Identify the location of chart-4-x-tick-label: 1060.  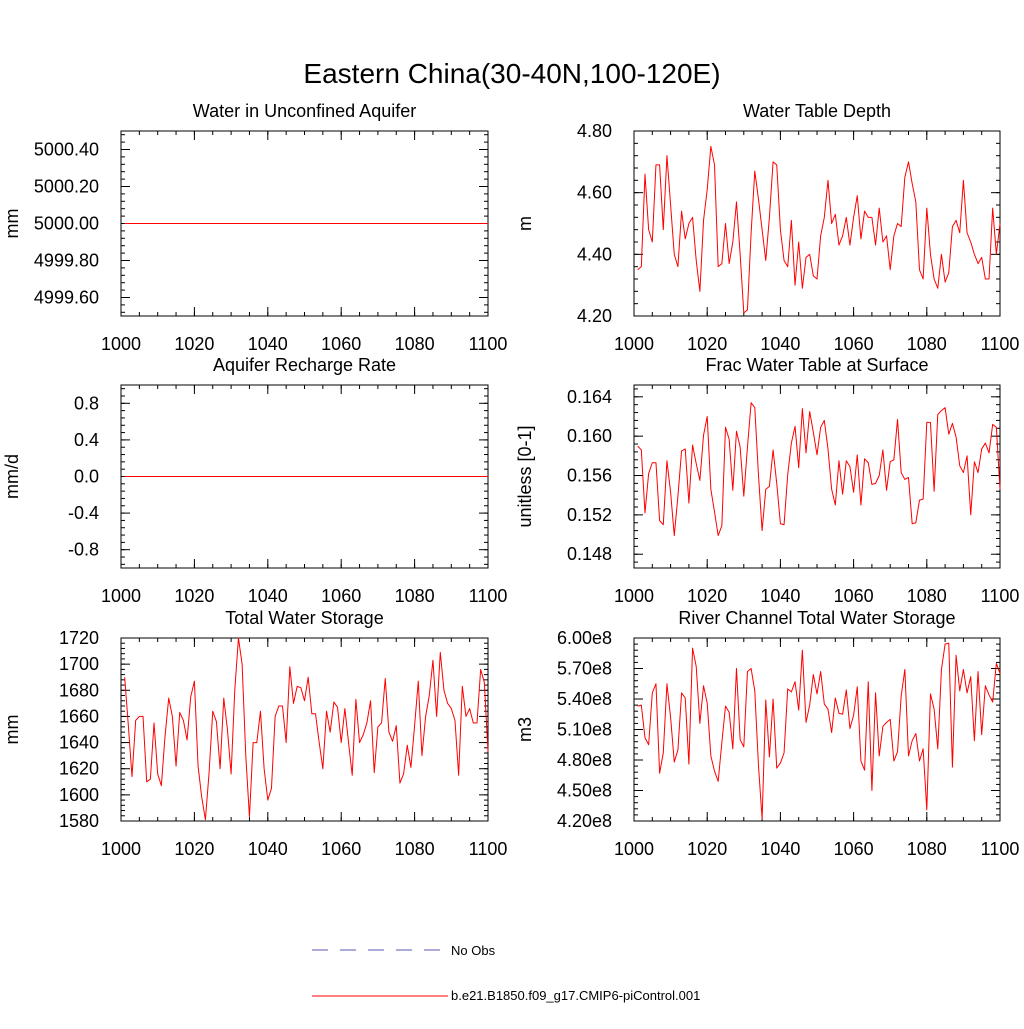
(854, 596).